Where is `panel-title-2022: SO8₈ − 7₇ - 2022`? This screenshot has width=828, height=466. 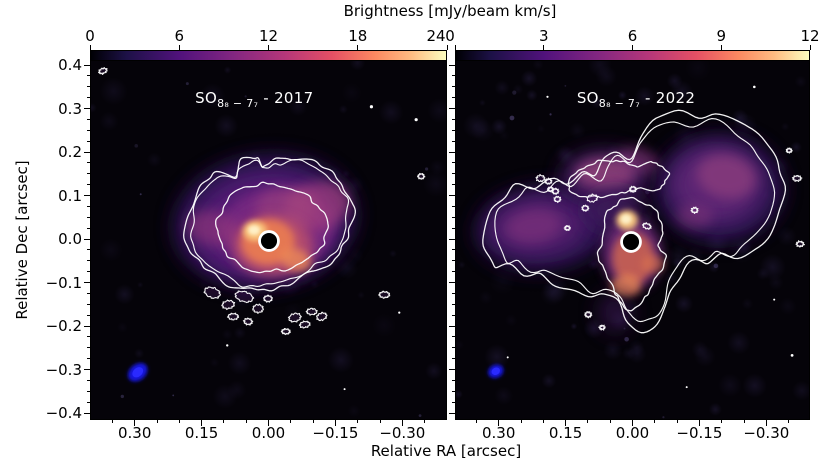 panel-title-2022: SO8₈ − 7₇ - 2022 is located at coordinates (636, 99).